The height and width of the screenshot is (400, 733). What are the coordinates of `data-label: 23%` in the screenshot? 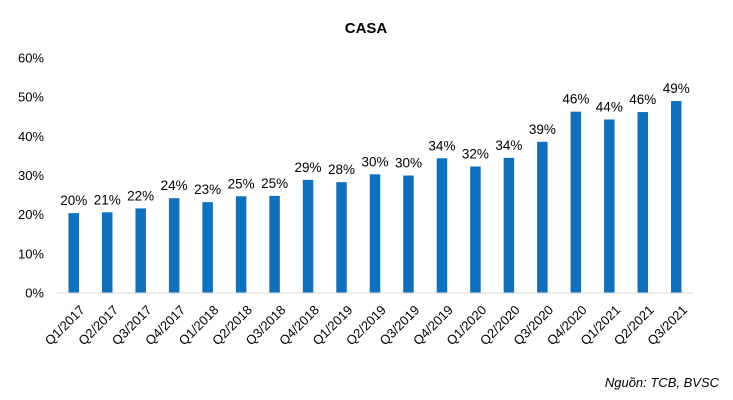 It's located at (207, 189).